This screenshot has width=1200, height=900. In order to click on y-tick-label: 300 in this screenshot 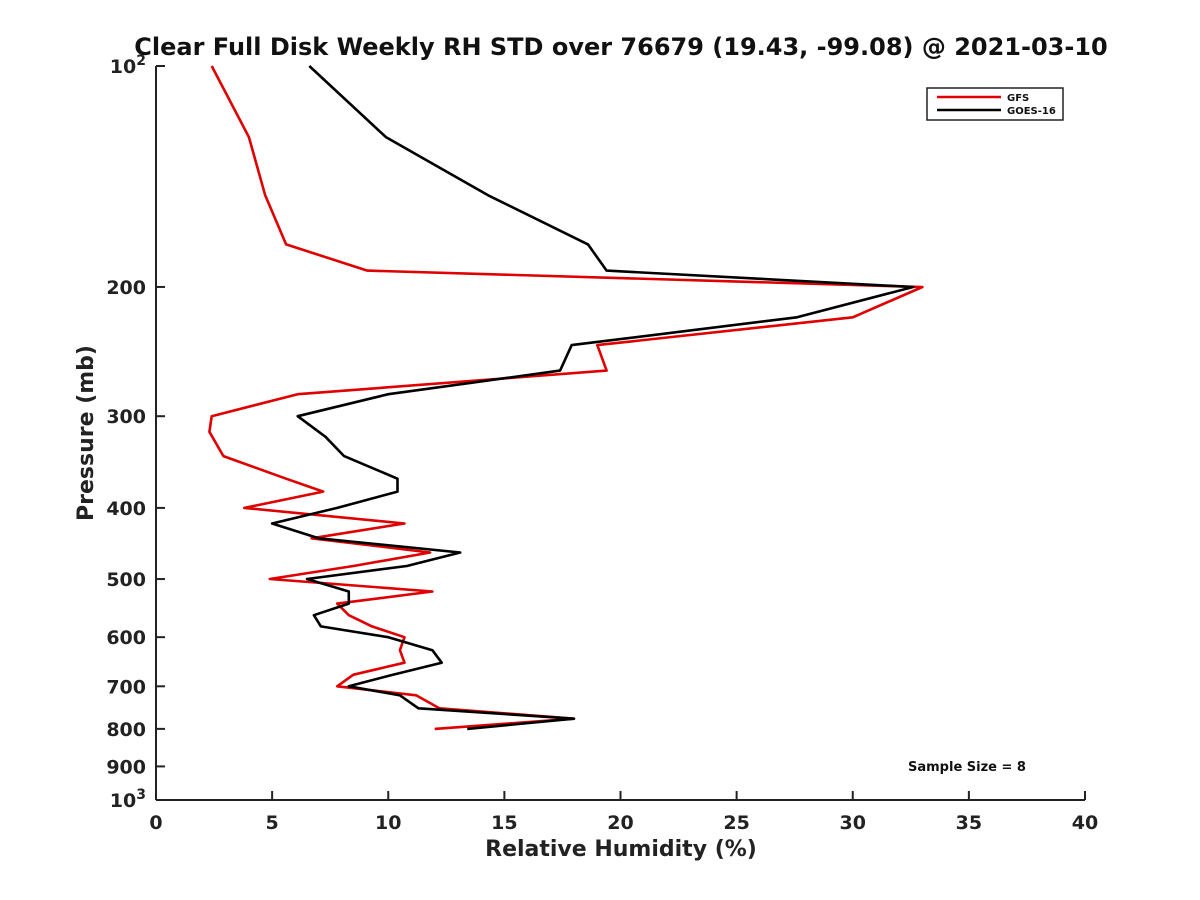, I will do `click(126, 417)`.